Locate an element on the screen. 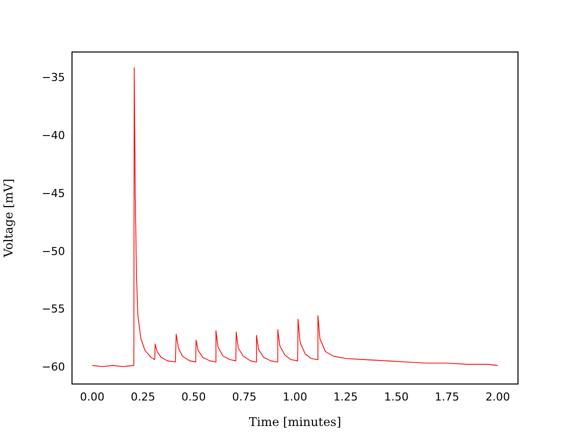  x-tick-label: 0.25 is located at coordinates (143, 397).